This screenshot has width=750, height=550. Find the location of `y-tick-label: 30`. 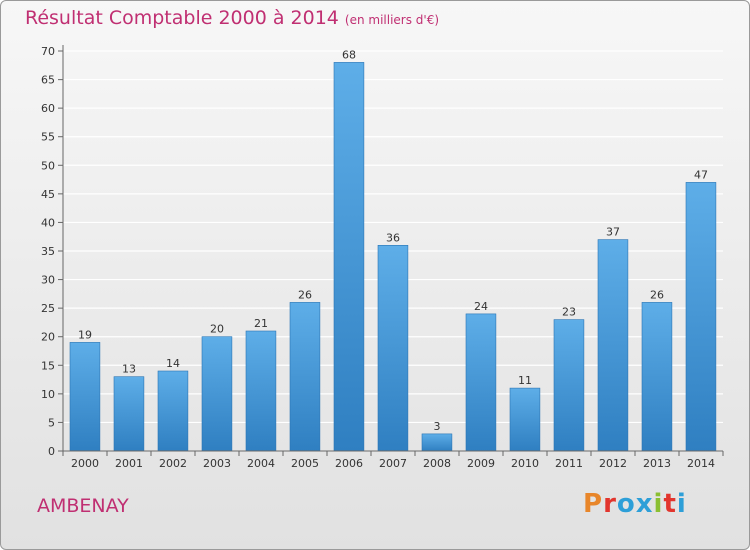

y-tick-label: 30 is located at coordinates (48, 280).